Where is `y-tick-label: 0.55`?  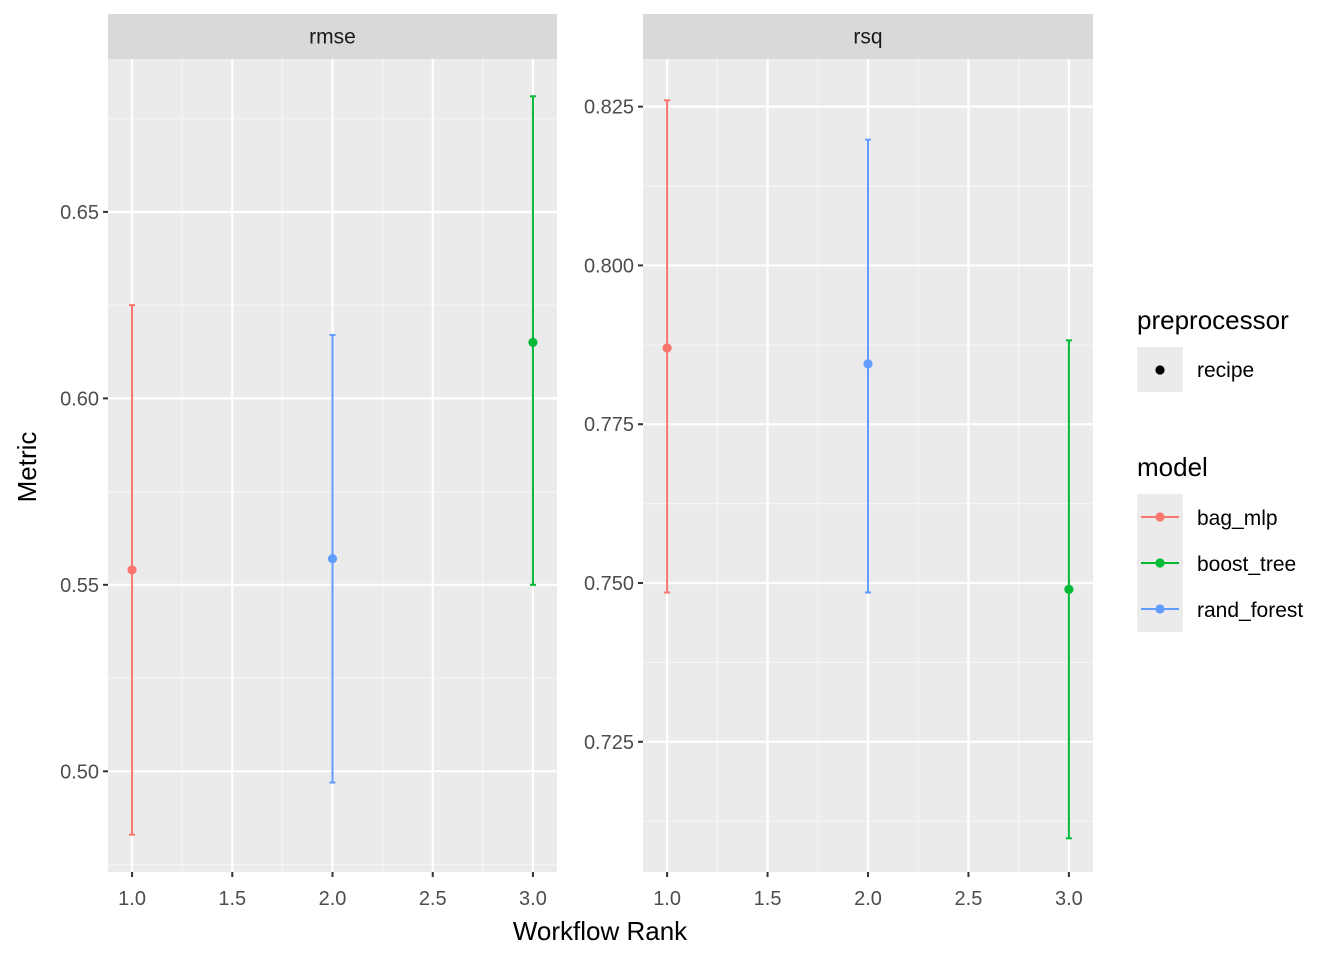
y-tick-label: 0.55 is located at coordinates (79, 586).